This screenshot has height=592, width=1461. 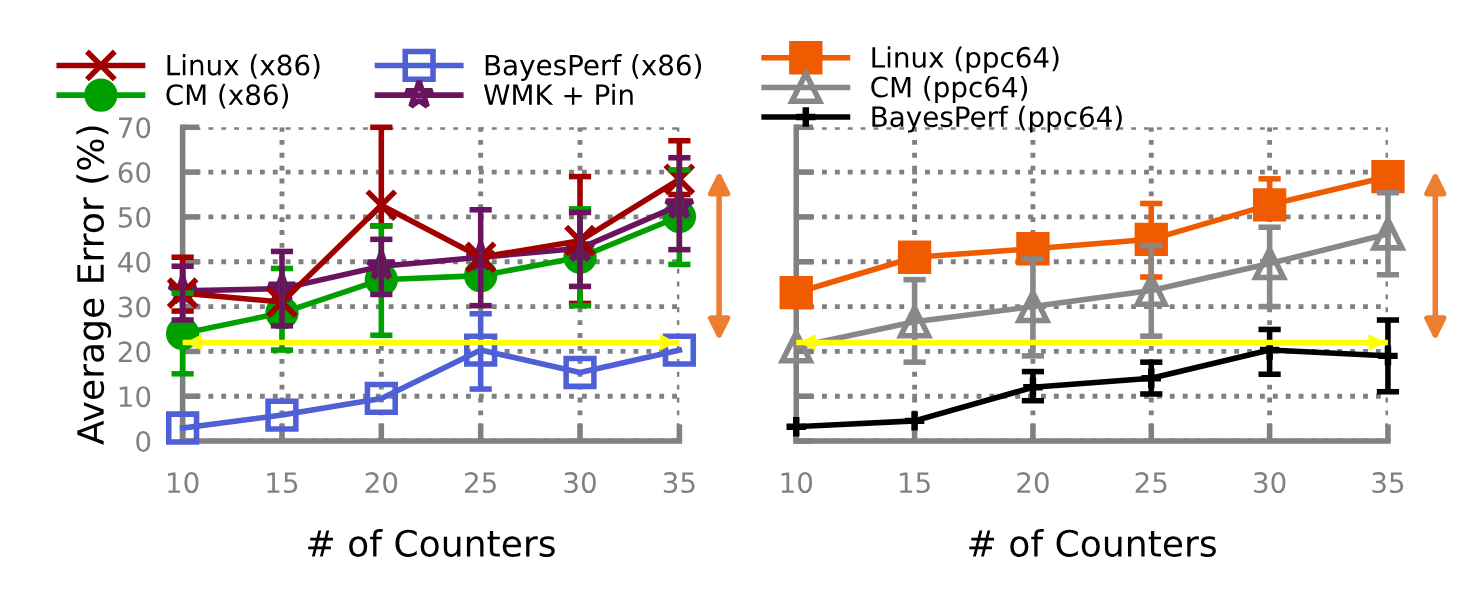 What do you see at coordinates (243, 66) in the screenshot?
I see `legend-label: Linux (x86)` at bounding box center [243, 66].